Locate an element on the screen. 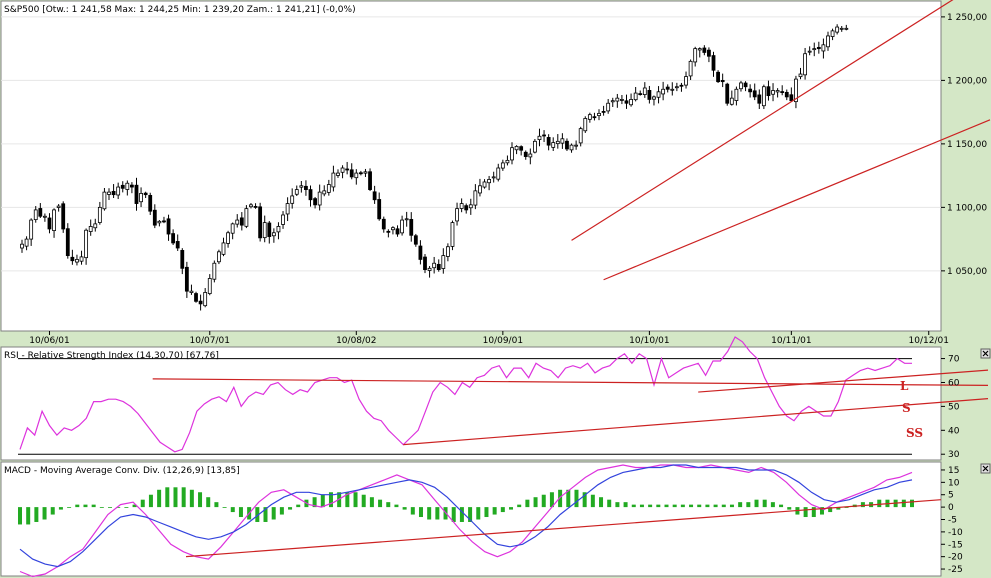 This screenshot has width=991, height=578. rsi-y-tick-label: 60 is located at coordinates (954, 383).